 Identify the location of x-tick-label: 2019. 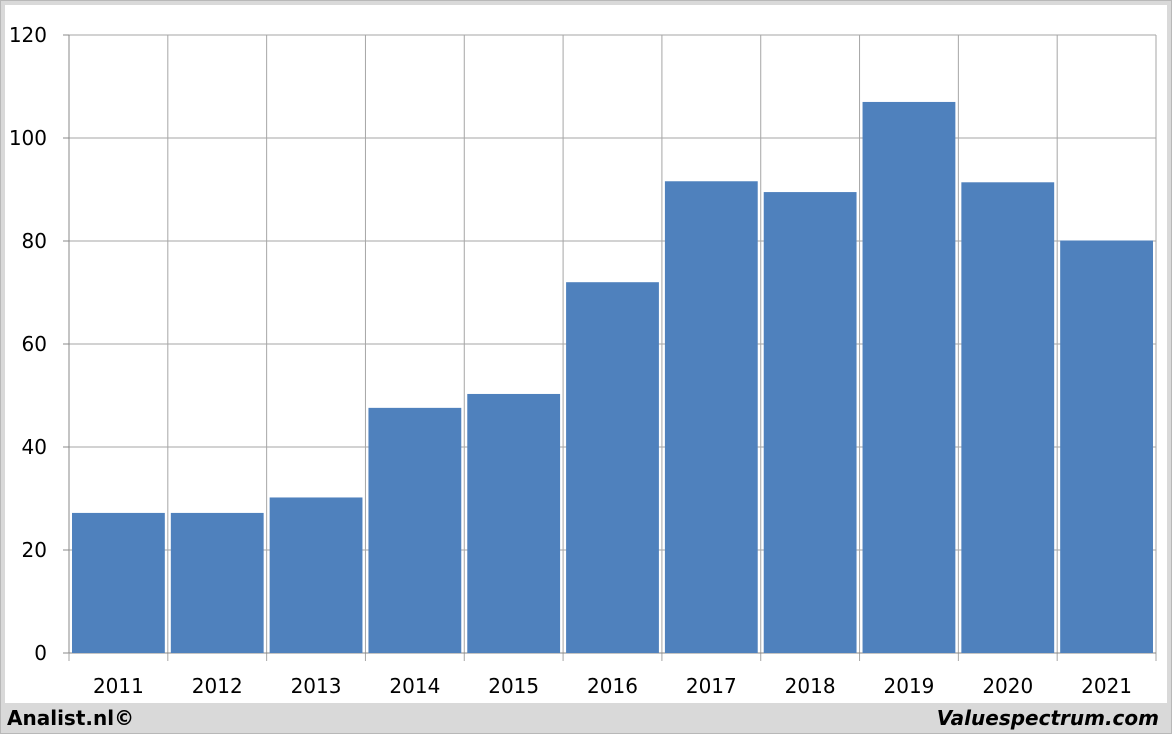
(909, 686).